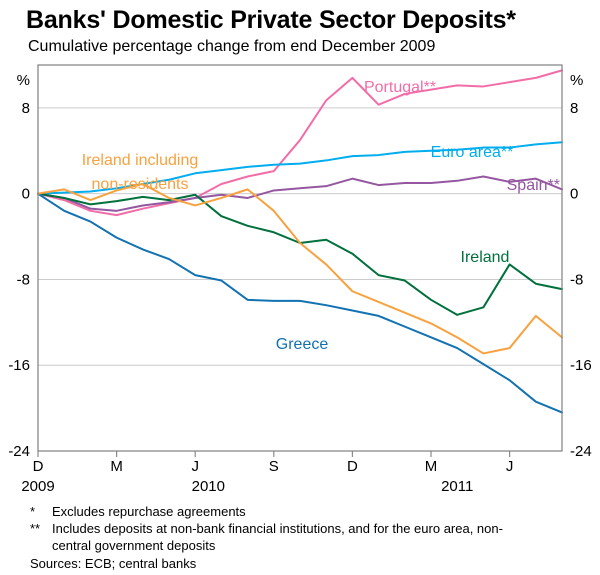  I want to click on series-label-non-residents: non-residents, so click(140, 184).